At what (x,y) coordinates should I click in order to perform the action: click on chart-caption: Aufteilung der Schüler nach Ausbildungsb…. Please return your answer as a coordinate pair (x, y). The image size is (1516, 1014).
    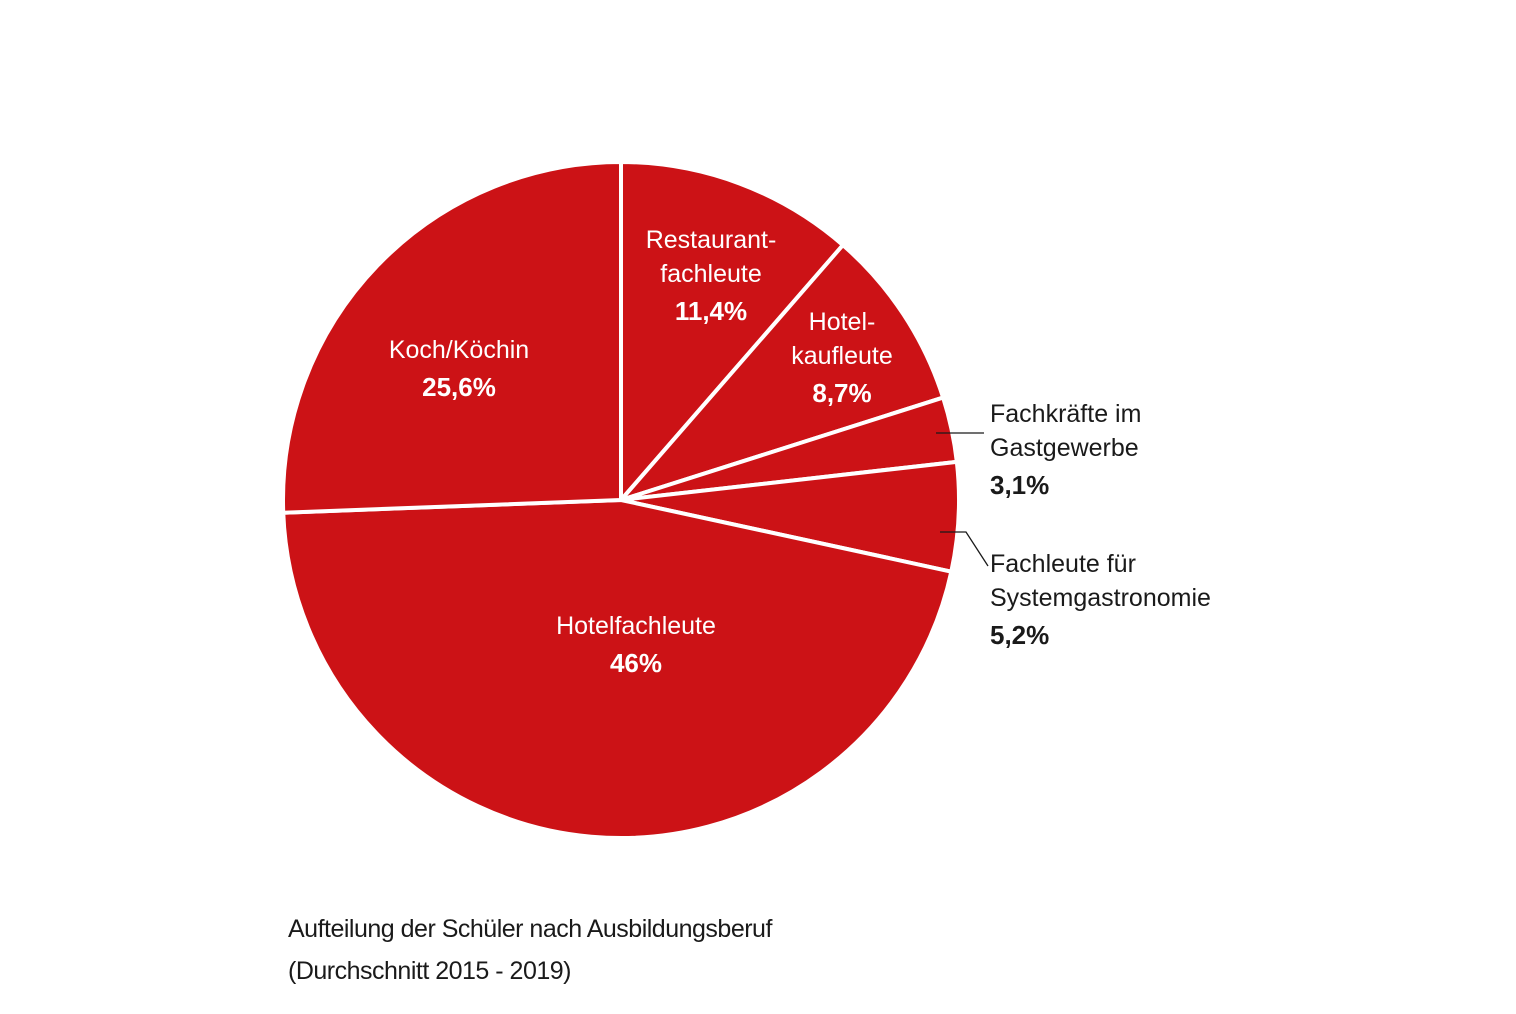
    Looking at the image, I should click on (530, 950).